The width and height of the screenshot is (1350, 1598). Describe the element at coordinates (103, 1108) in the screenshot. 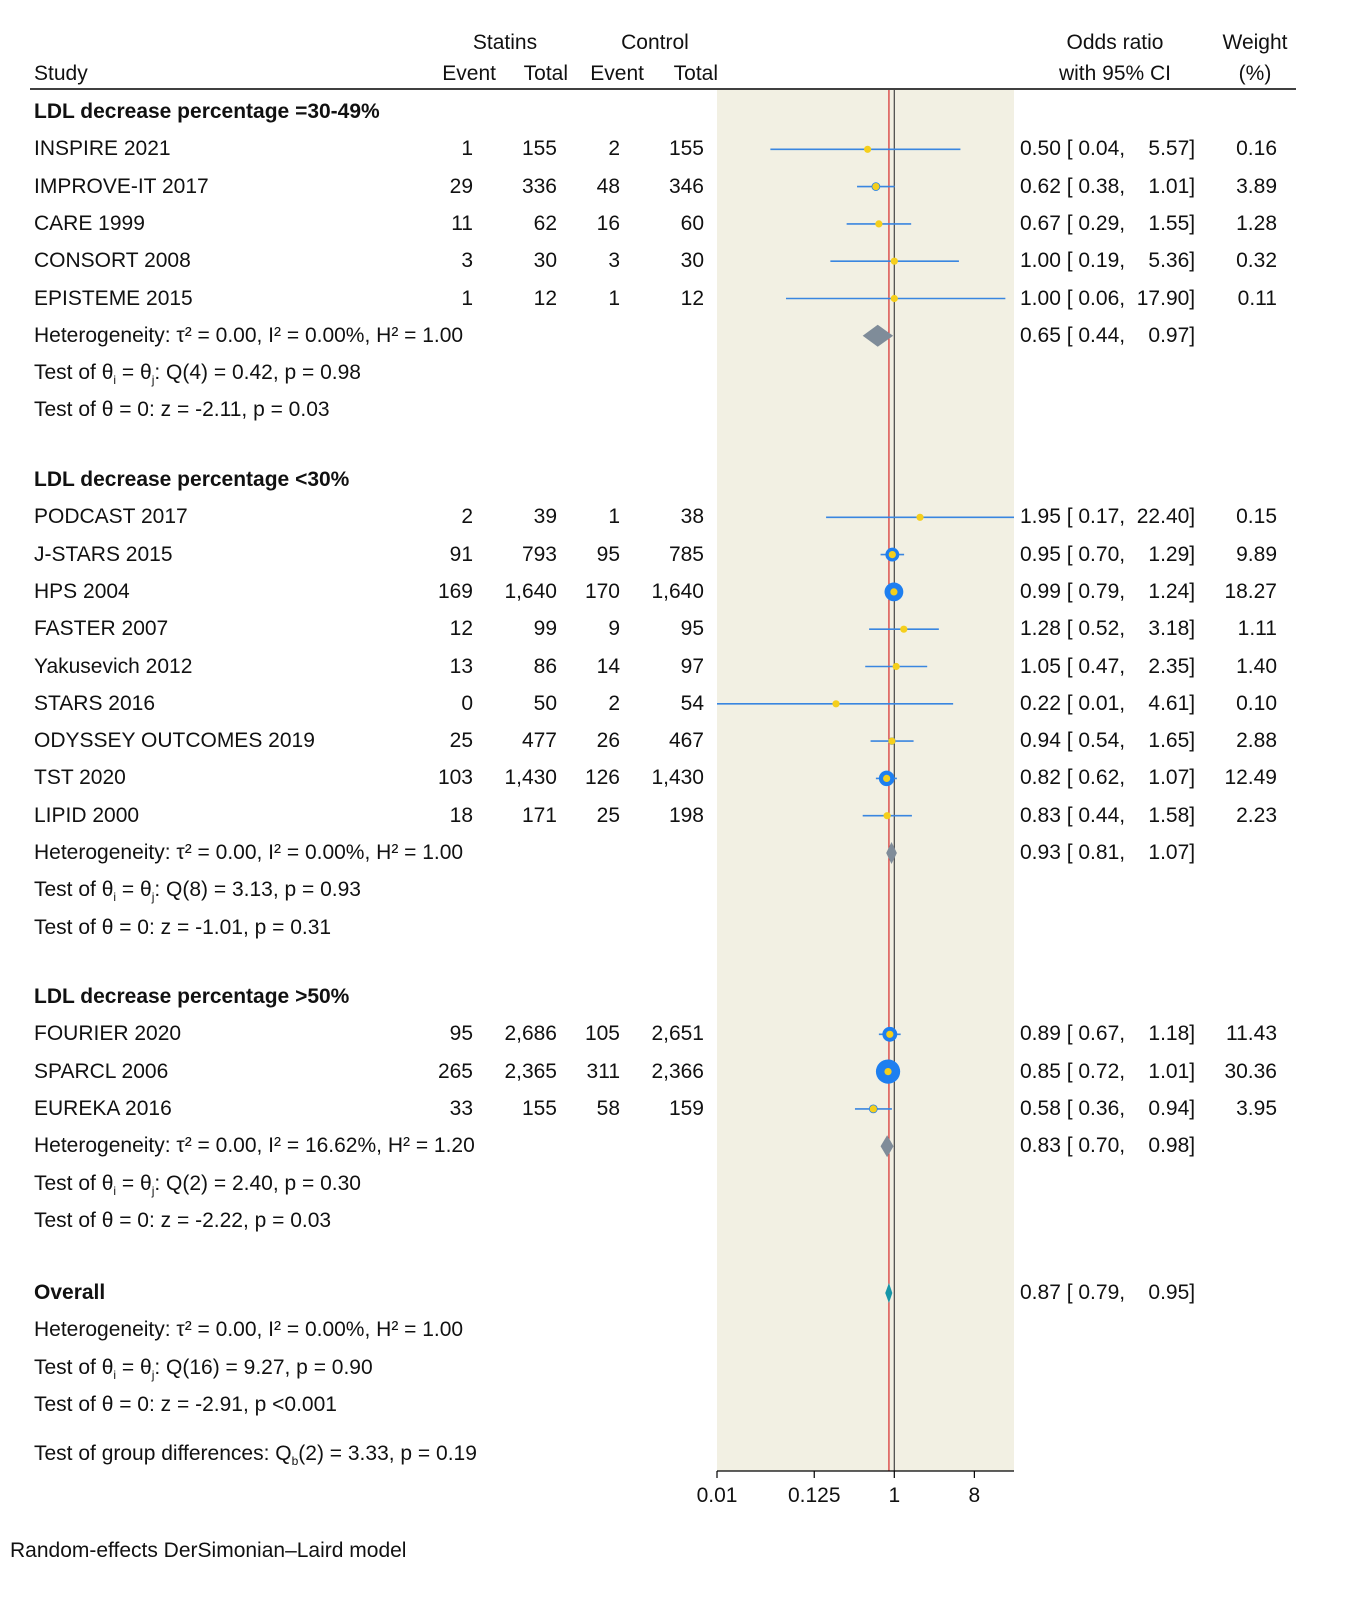

I see `study-row-2-2-name: EUREKA 2016` at that location.